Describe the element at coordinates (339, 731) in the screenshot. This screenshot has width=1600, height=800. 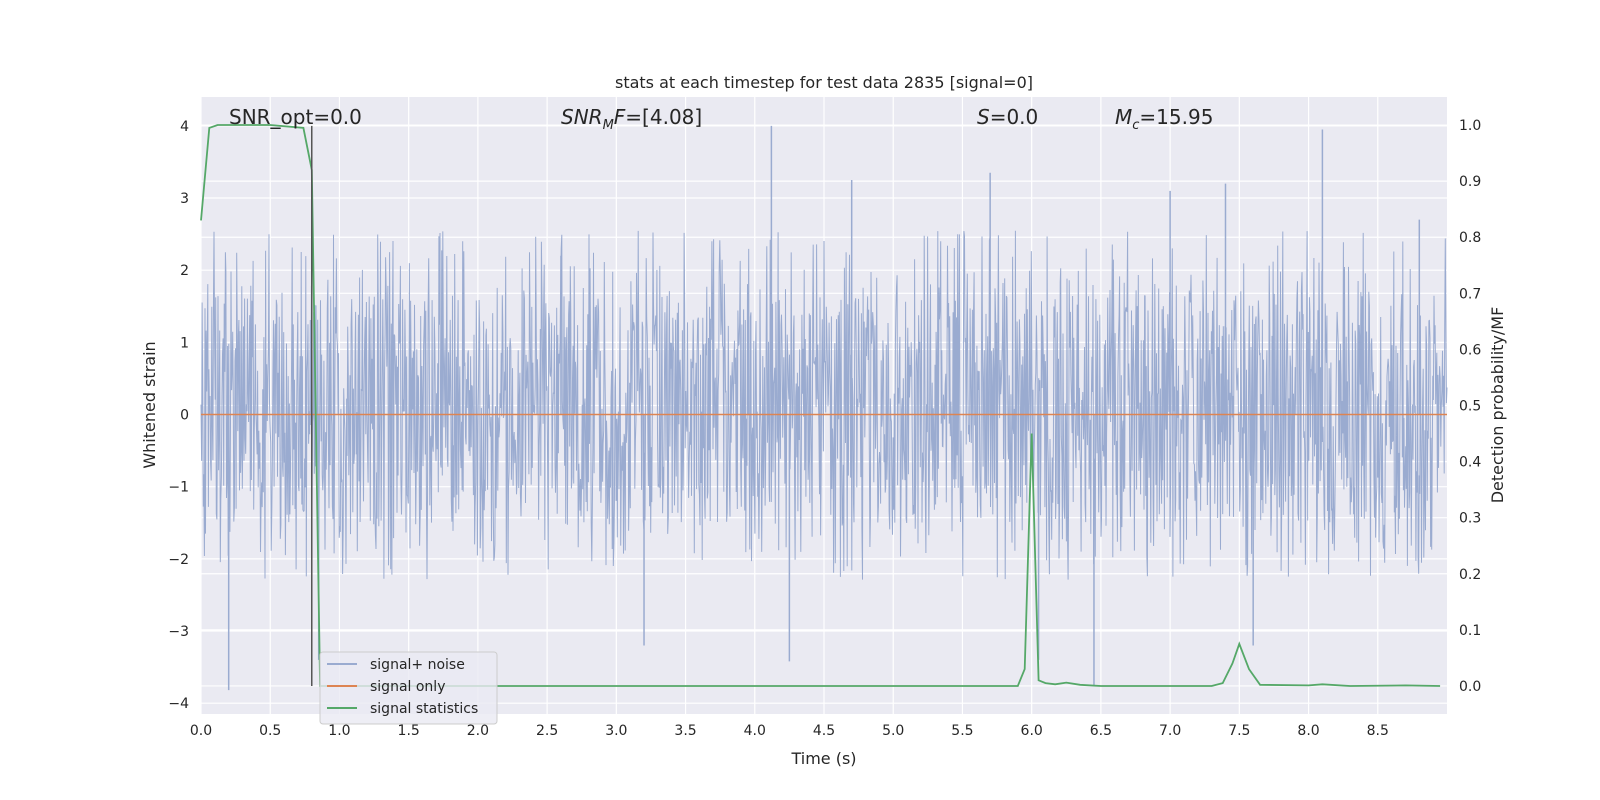
I see `x-tick-label: 1.0` at that location.